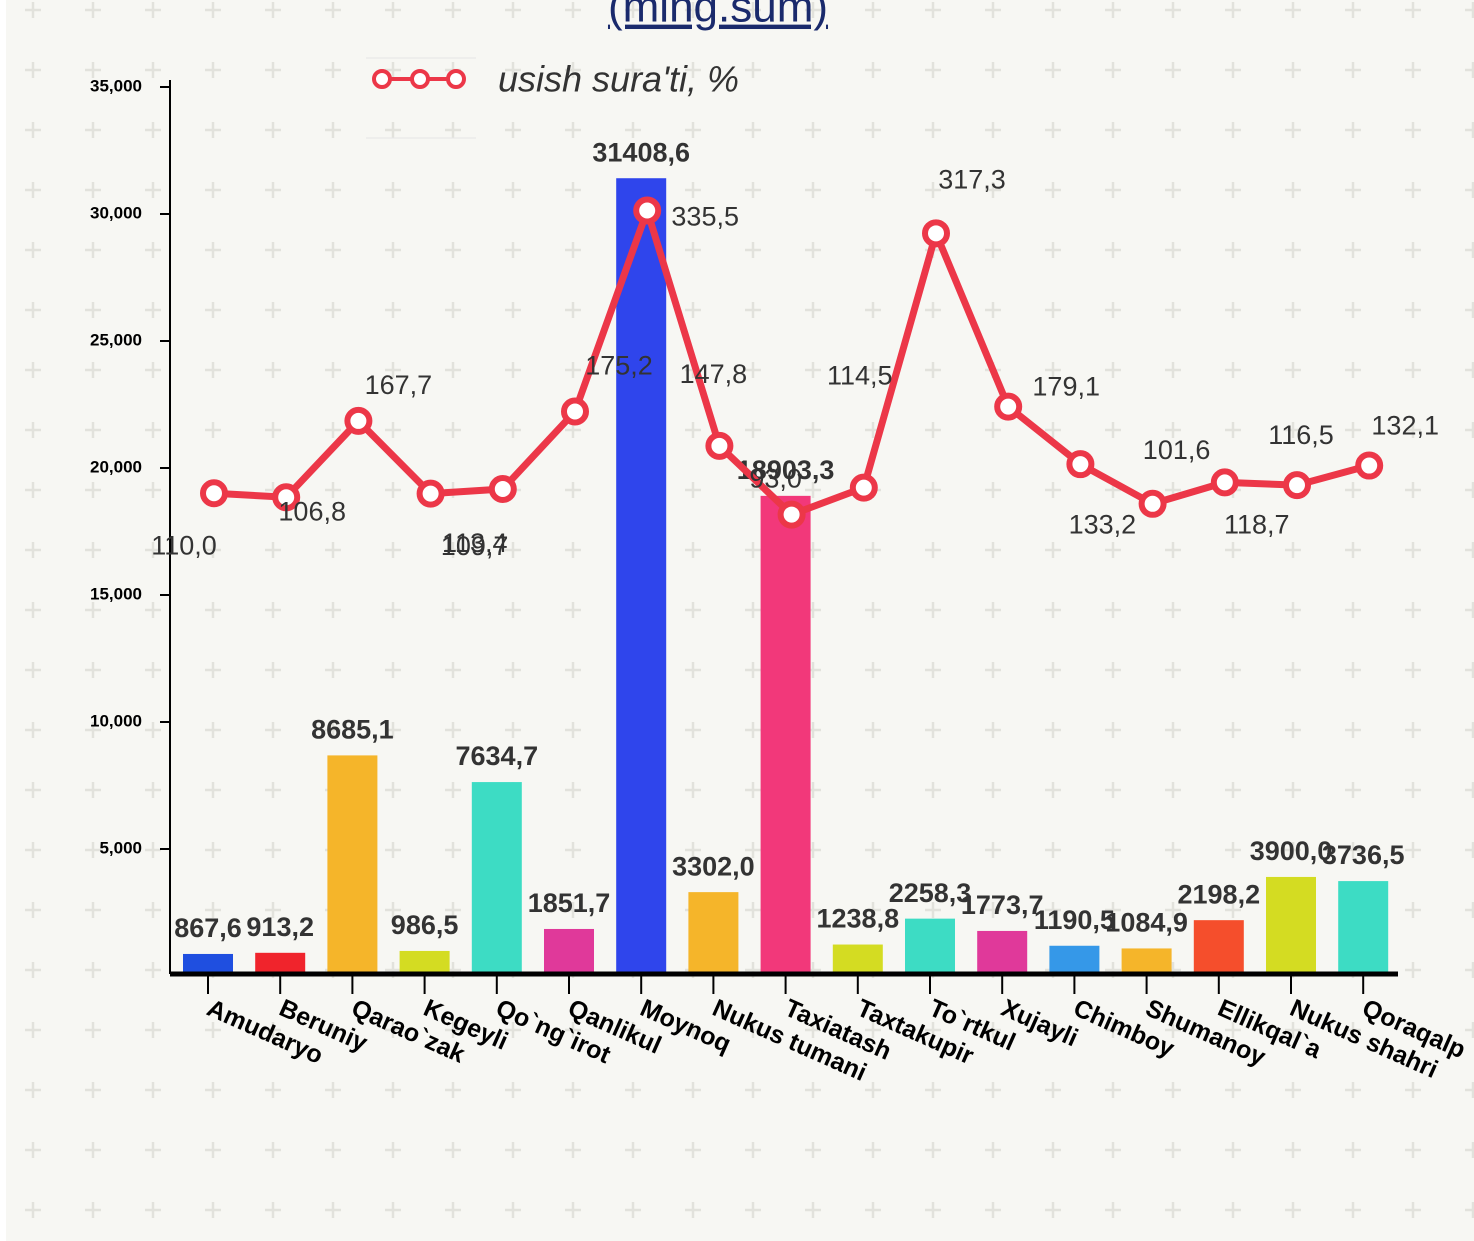 This screenshot has height=1241, width=1474. What do you see at coordinates (312, 511) in the screenshot?
I see `line-value-label: 106,8` at bounding box center [312, 511].